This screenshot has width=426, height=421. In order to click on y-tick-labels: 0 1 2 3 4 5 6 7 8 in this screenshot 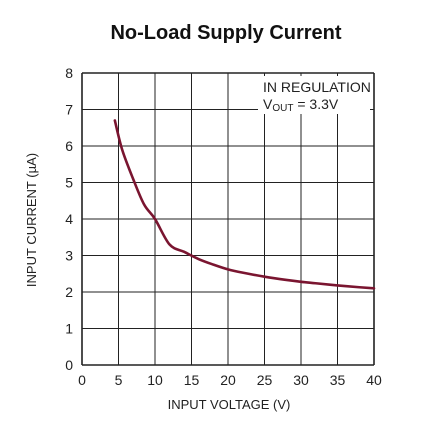, I will do `click(69, 219)`.